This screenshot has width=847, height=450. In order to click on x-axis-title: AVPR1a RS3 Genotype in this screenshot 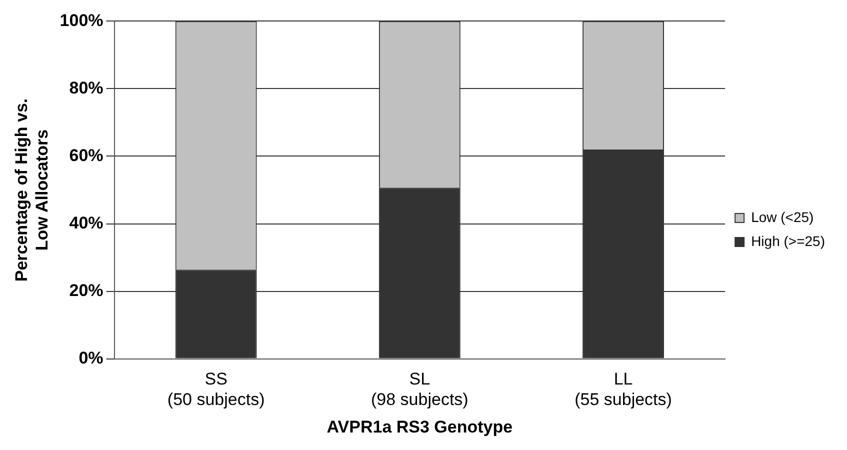, I will do `click(419, 426)`.